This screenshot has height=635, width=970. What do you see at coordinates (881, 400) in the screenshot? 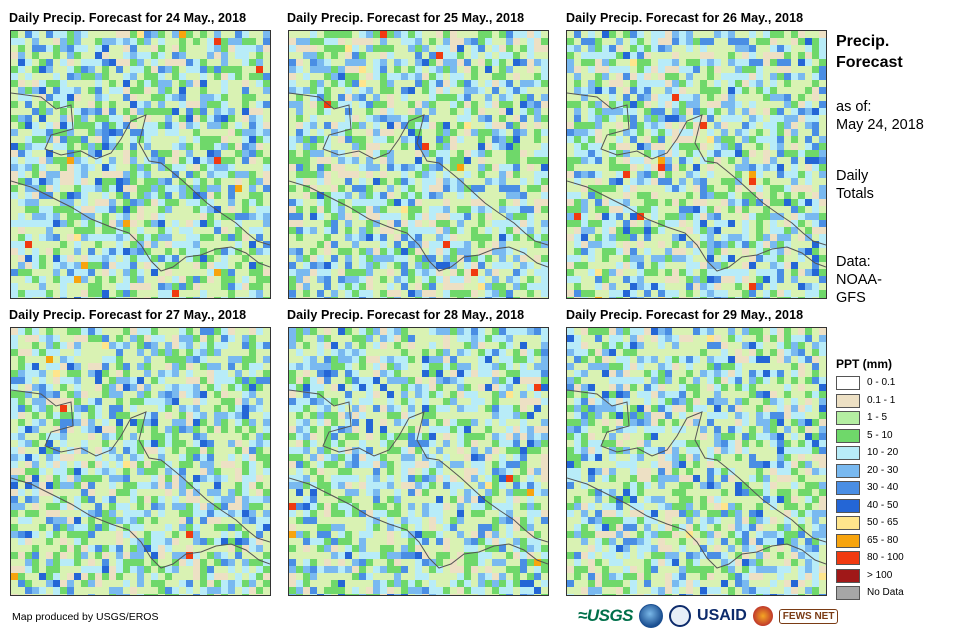
I see `legend-label: 0.1 - 1` at bounding box center [881, 400].